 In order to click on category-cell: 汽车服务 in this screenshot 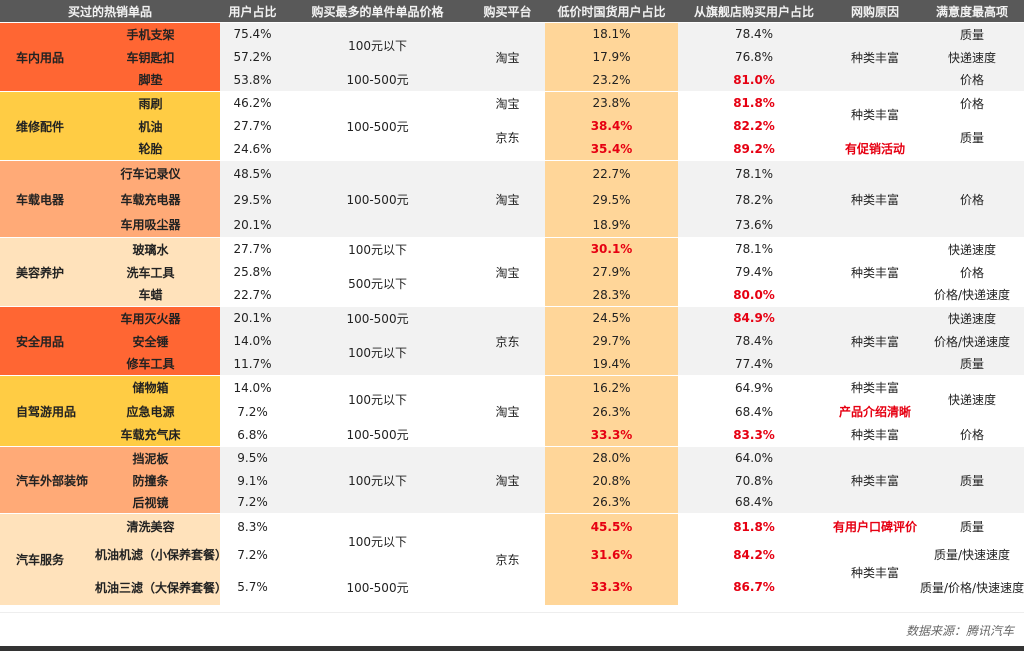, I will do `click(47, 559)`.